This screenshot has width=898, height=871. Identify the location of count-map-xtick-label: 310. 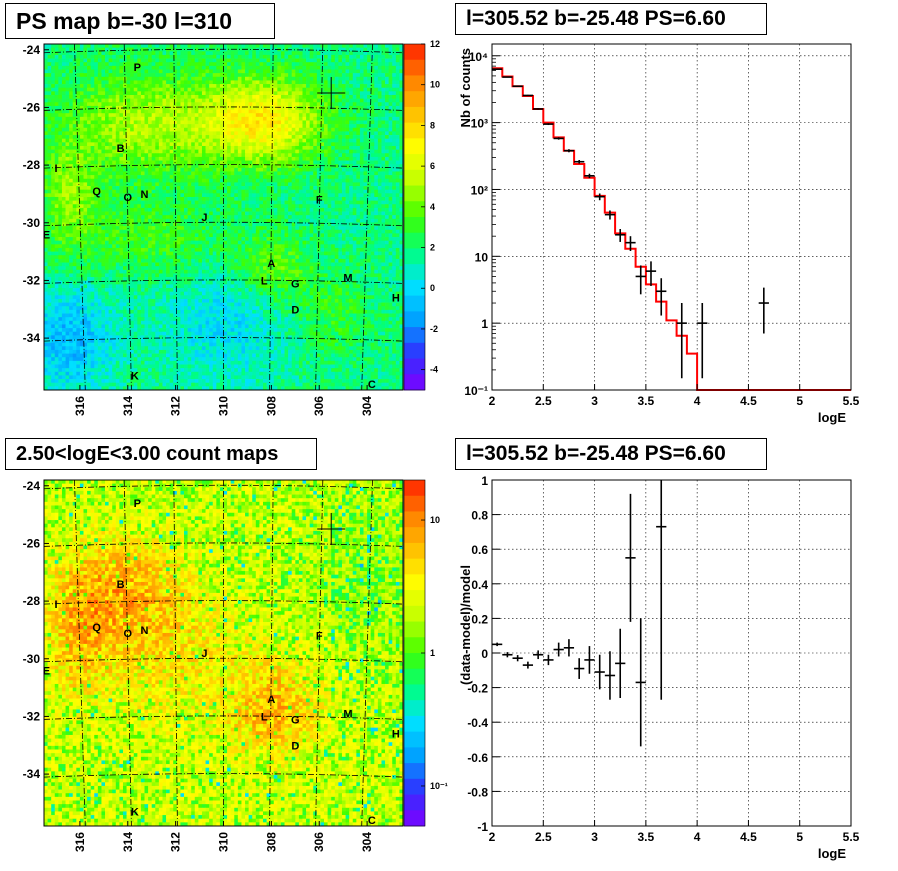
(224, 842).